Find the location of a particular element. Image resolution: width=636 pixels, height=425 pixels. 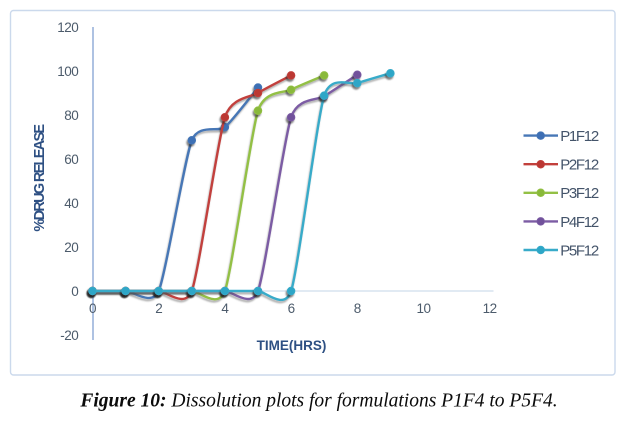

svg-text: P5F12 is located at coordinates (579, 250).